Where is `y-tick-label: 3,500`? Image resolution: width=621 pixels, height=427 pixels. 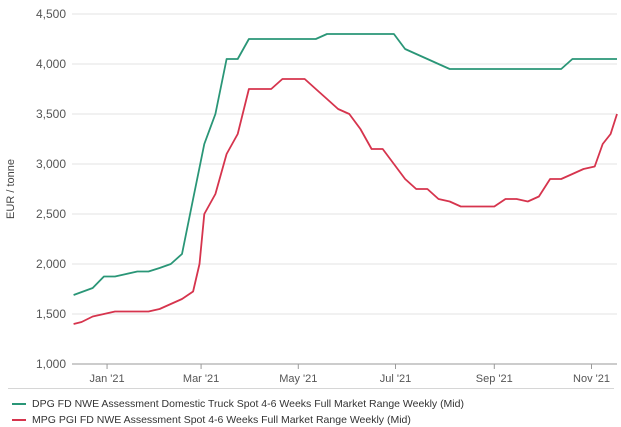
y-tick-label: 3,500 is located at coordinates (51, 114).